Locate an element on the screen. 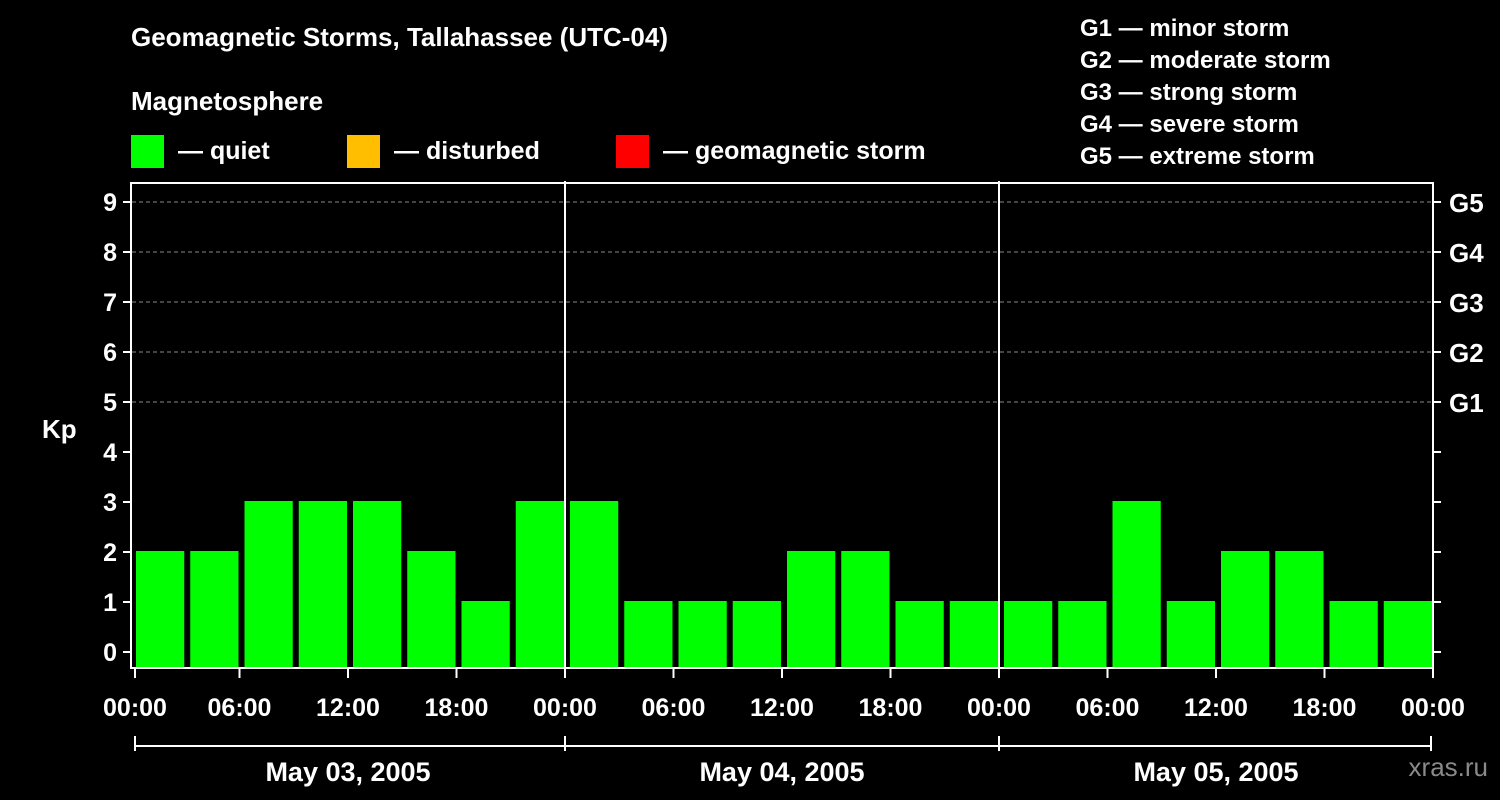 Image resolution: width=1500 pixels, height=800 pixels. legend-swatch-quiet is located at coordinates (147, 151).